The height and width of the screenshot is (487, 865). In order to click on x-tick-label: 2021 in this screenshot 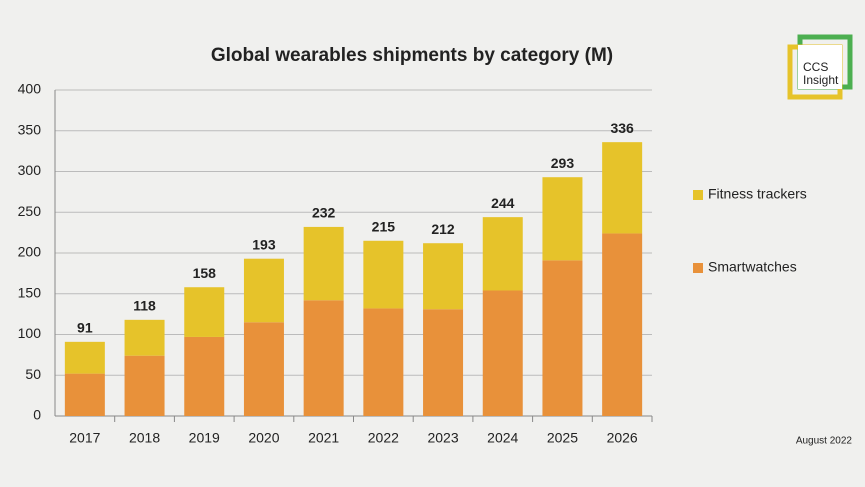, I will do `click(323, 438)`.